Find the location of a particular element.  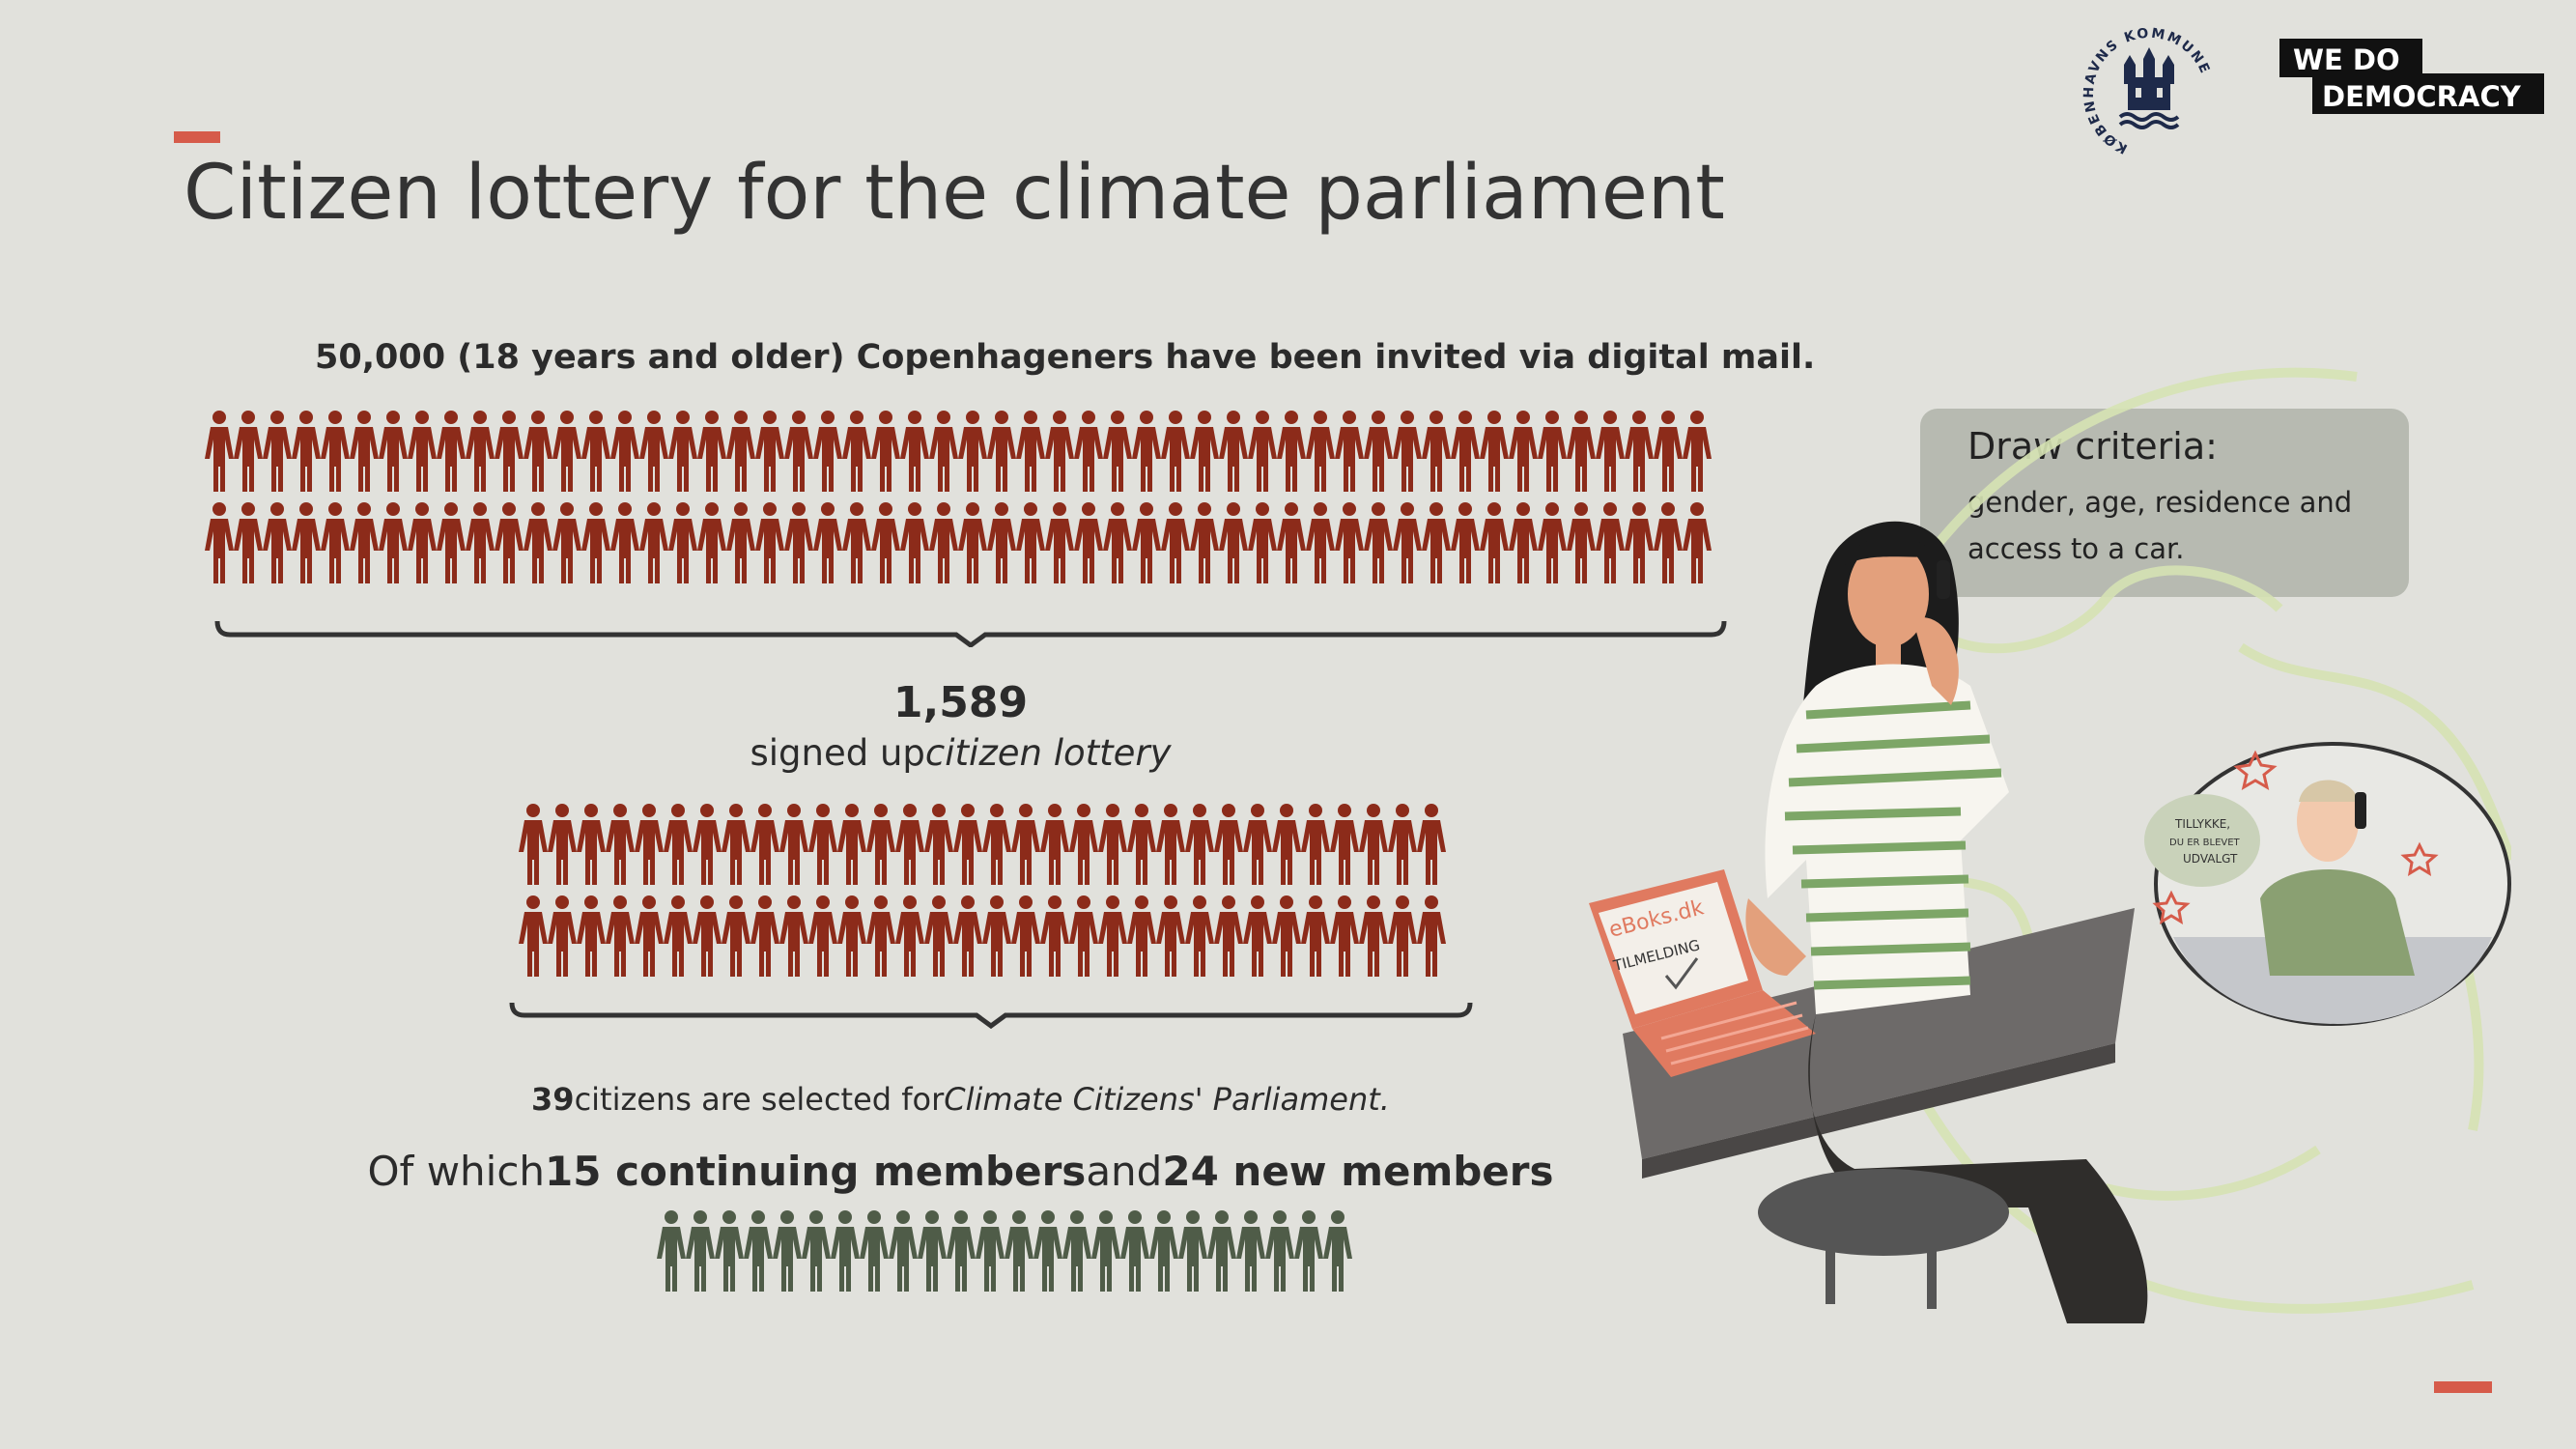

laptop-illustration: eBoks.dk TILMELDING is located at coordinates (1702, 973).